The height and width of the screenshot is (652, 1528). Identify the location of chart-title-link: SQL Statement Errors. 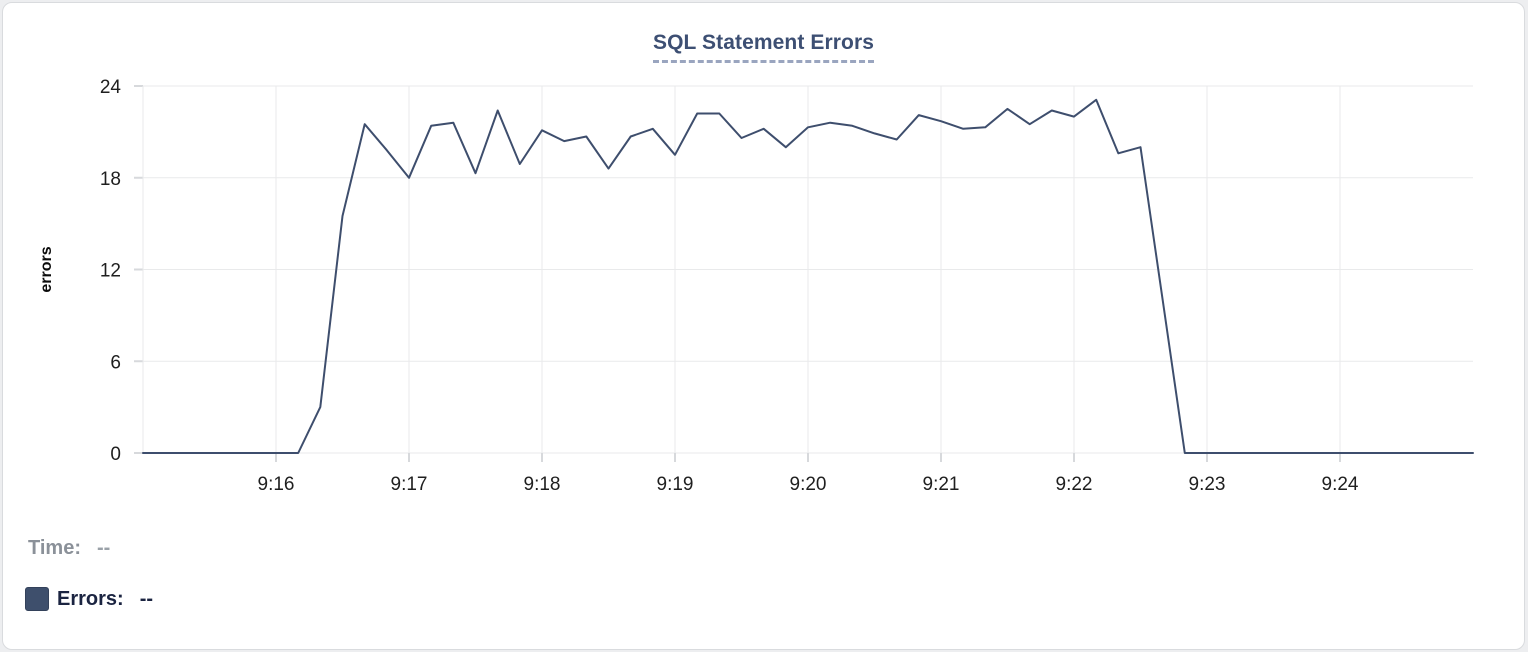
(763, 47).